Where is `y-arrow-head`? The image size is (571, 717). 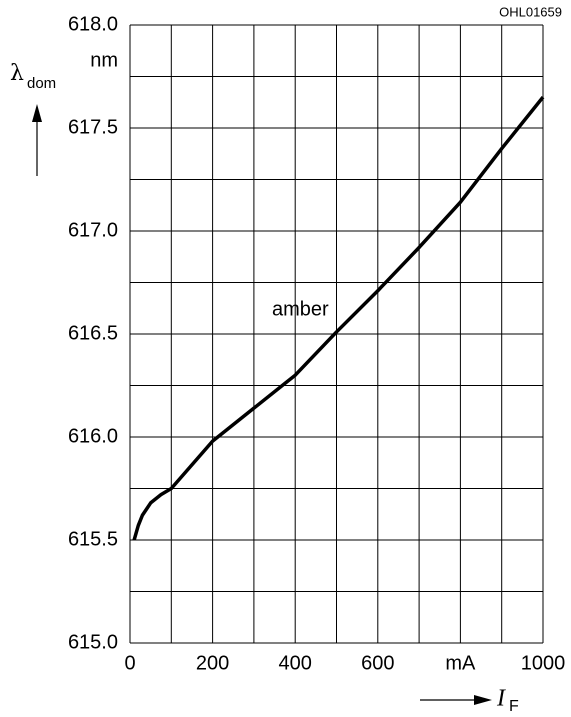
y-arrow-head is located at coordinates (37, 113).